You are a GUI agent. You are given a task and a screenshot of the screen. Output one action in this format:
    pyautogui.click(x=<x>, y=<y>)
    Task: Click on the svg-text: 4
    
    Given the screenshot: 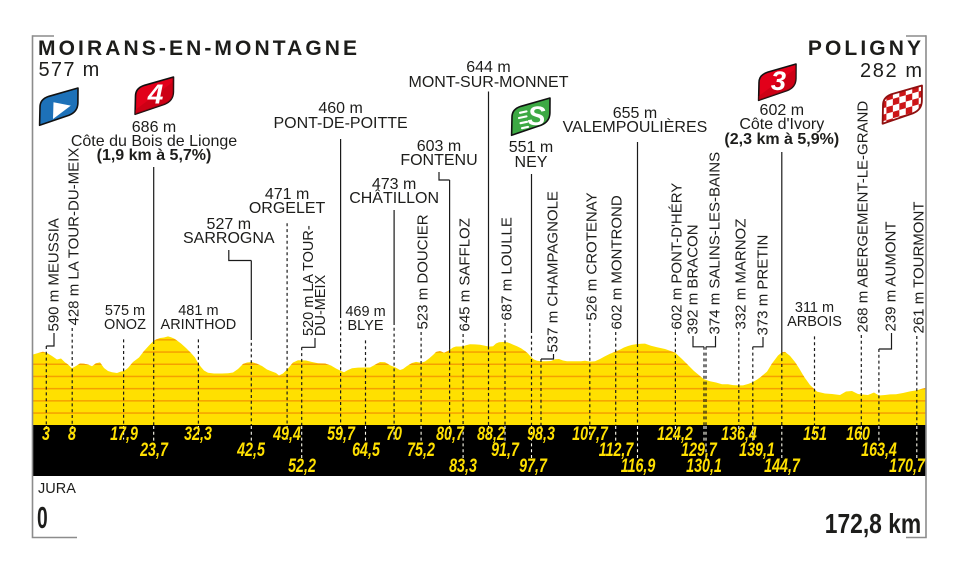 What is the action you would take?
    pyautogui.click(x=155, y=93)
    